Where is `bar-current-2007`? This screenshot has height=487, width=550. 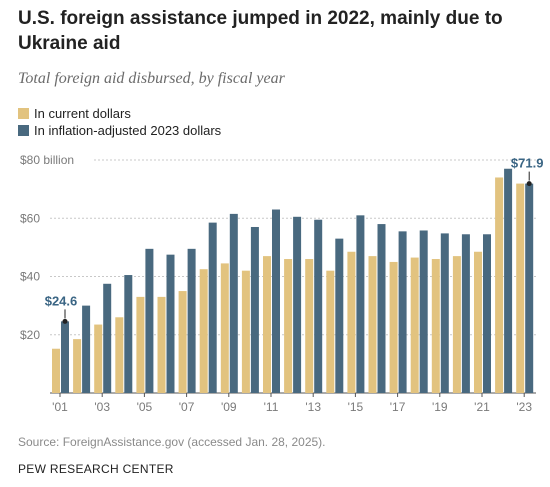 bar-current-2007 is located at coordinates (182, 342).